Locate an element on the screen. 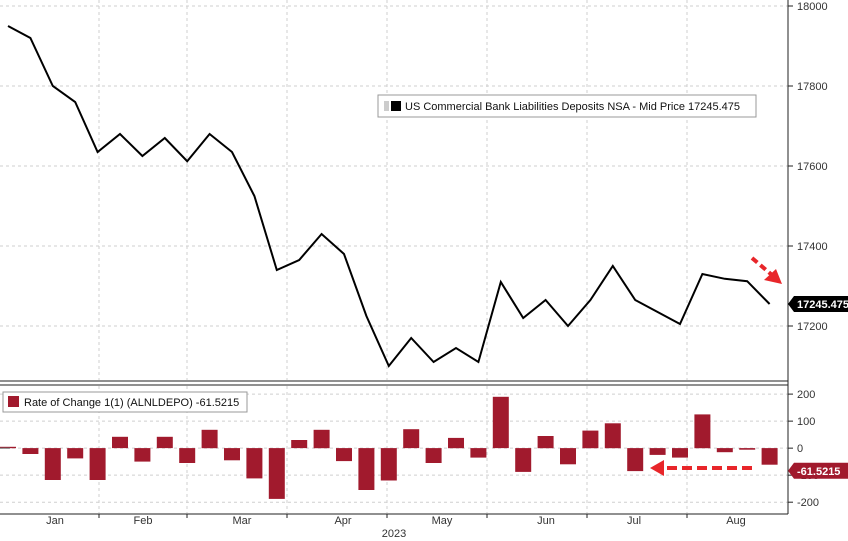 The height and width of the screenshot is (541, 848). top-y-axis: 17200 17400 17600 17800 18000 is located at coordinates (808, 167).